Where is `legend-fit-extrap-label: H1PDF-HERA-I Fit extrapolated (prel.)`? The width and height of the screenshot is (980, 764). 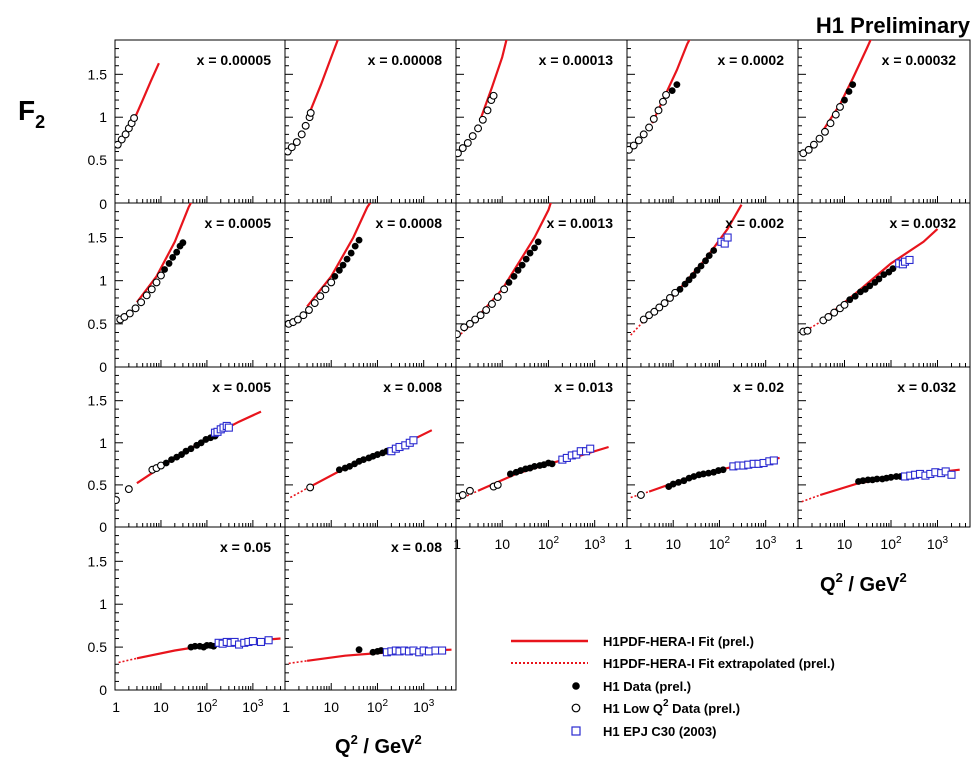 legend-fit-extrap-label: H1PDF-HERA-I Fit extrapolated (prel.) is located at coordinates (719, 663).